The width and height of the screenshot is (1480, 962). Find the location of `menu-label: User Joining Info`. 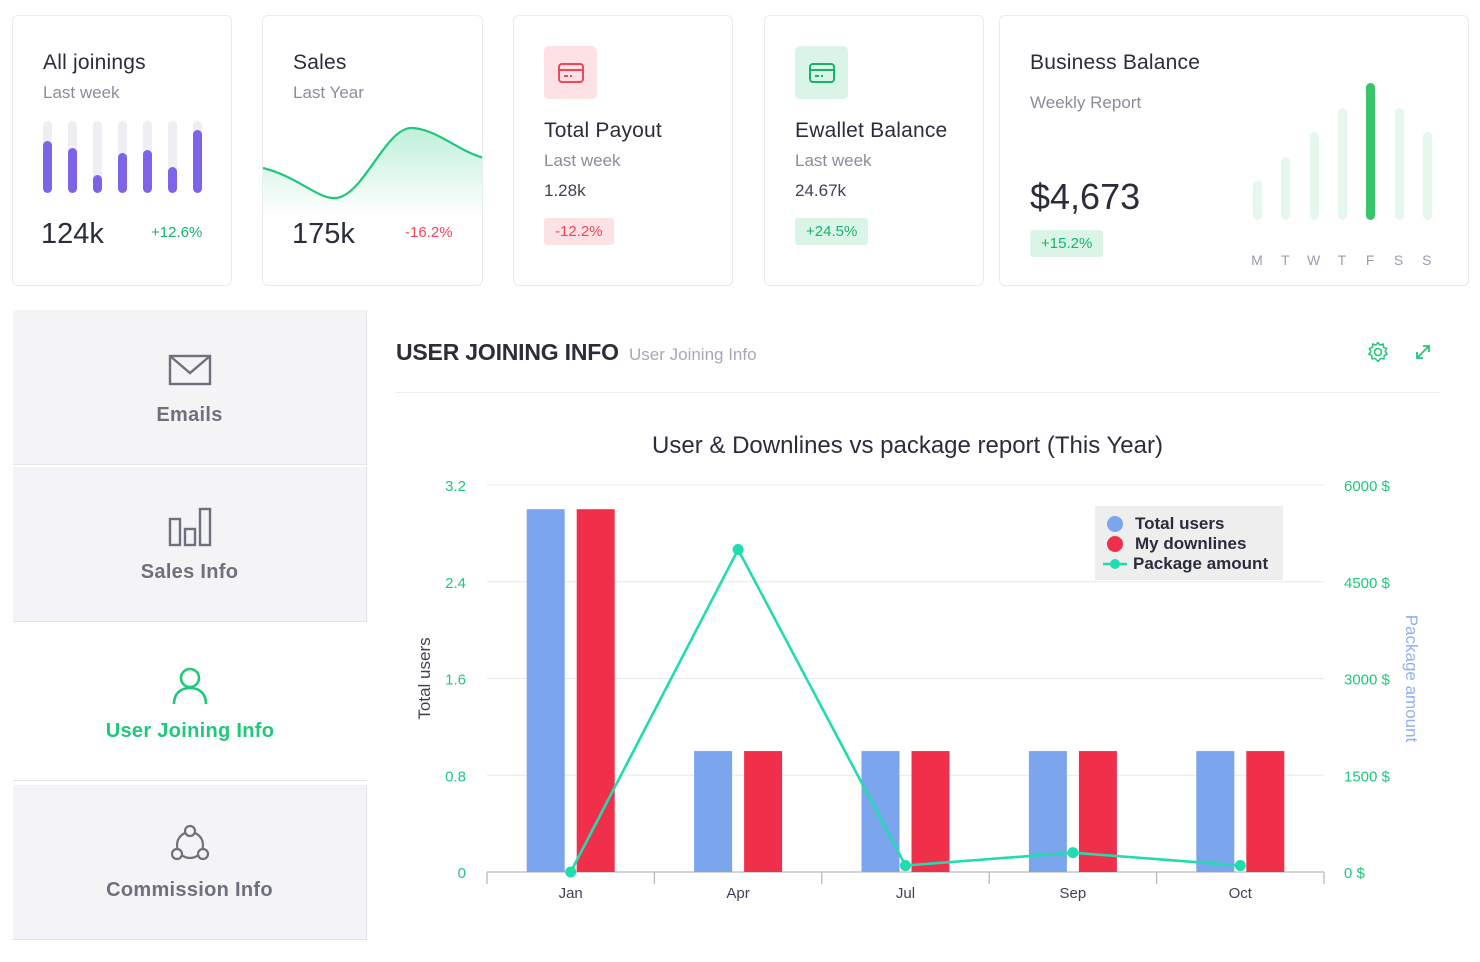

menu-label: User Joining Info is located at coordinates (190, 731).